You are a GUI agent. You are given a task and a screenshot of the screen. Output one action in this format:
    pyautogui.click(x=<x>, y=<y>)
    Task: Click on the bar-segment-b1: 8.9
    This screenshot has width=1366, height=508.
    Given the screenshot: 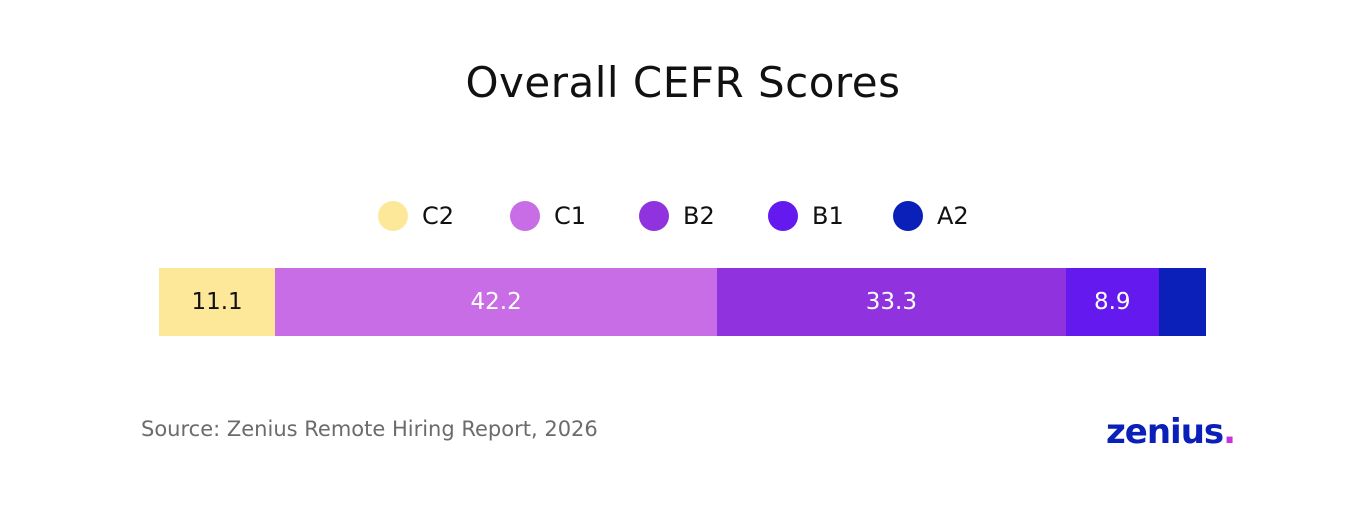 What is the action you would take?
    pyautogui.click(x=1112, y=302)
    